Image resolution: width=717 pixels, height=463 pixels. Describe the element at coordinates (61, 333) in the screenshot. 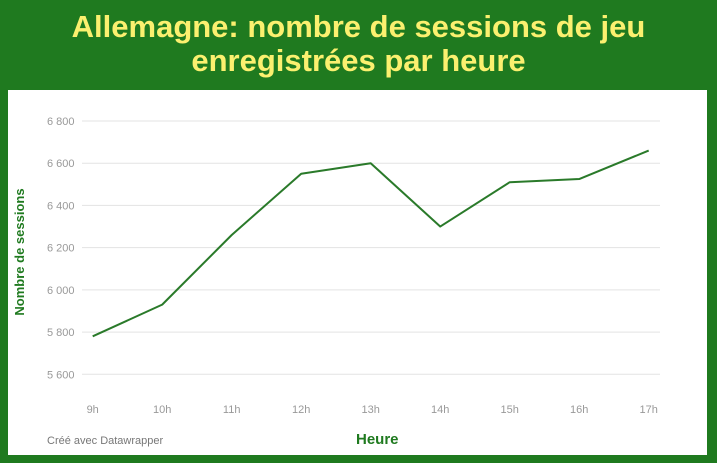

I see `y-tick-label: 5 800` at that location.